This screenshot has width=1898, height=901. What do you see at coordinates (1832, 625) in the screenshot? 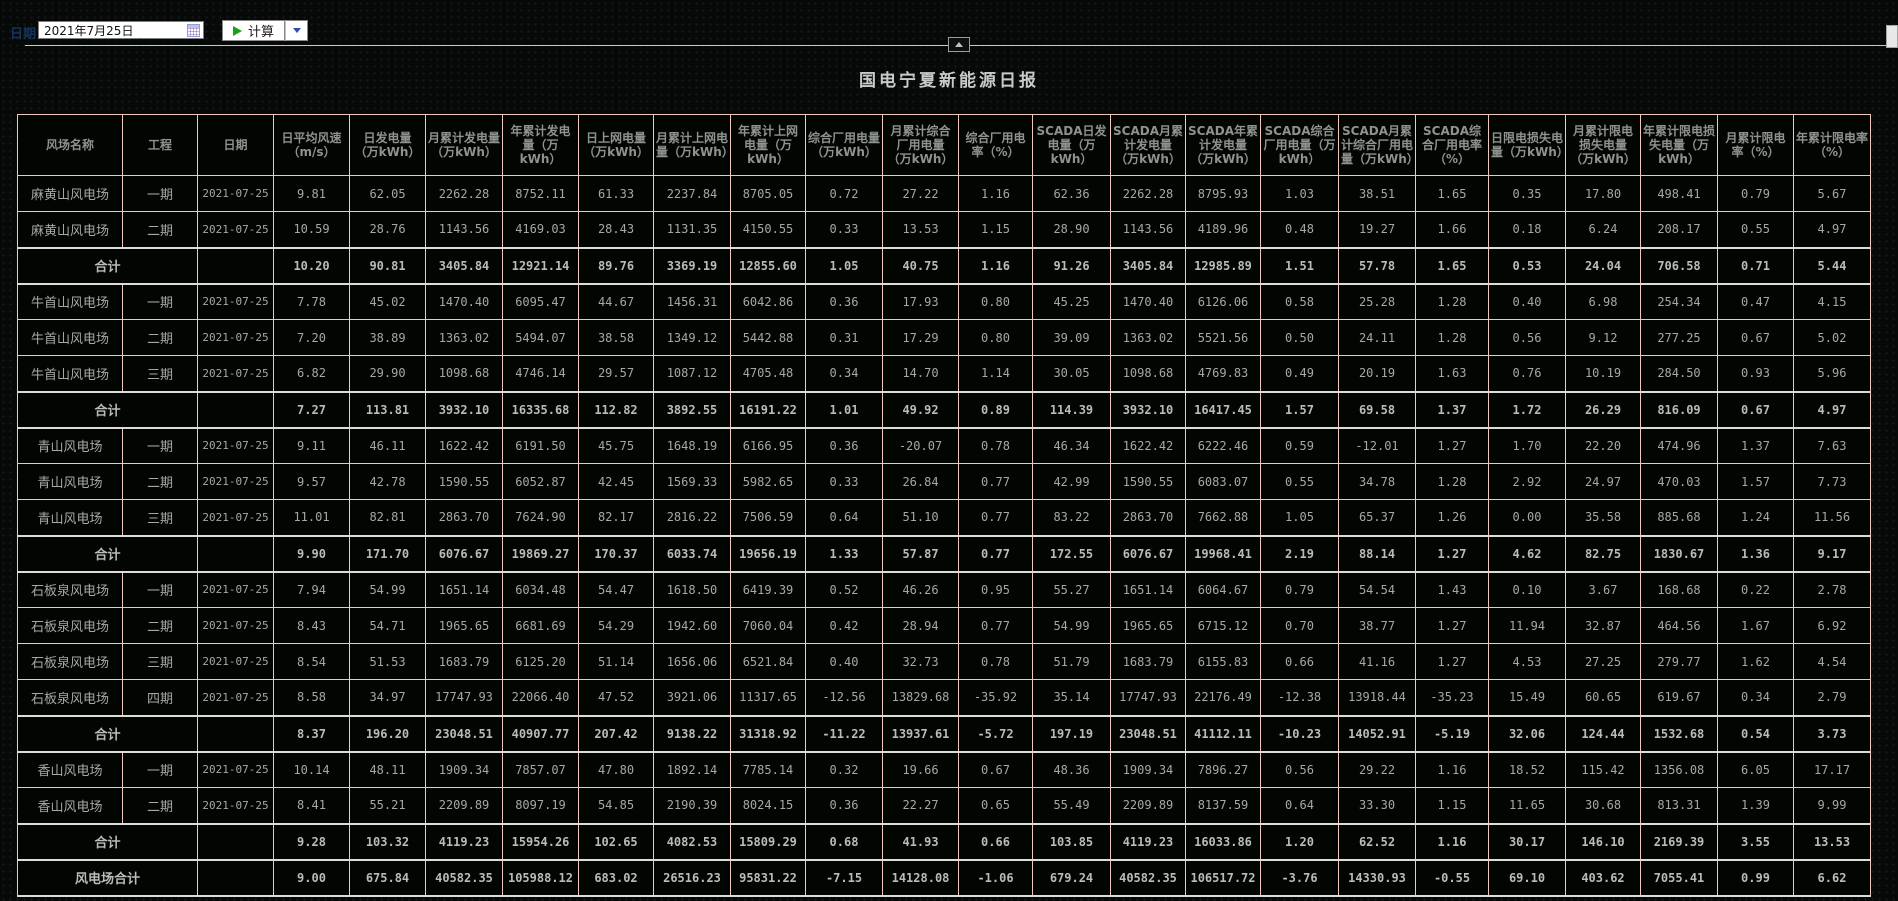
I see `table-cell: 6.92` at bounding box center [1832, 625].